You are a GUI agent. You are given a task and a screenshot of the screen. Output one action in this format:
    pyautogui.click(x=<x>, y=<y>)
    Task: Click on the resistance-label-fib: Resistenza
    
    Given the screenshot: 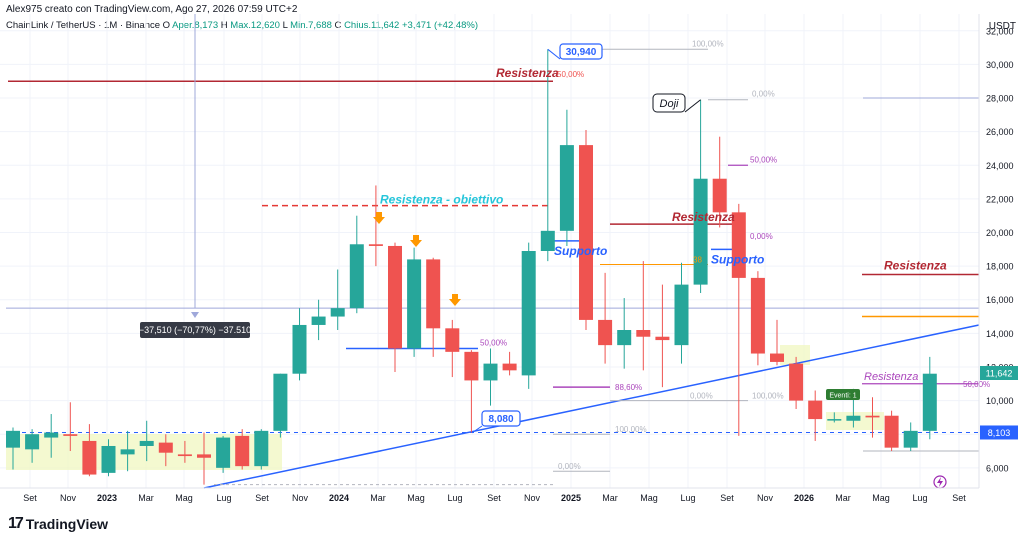 What is the action you would take?
    pyautogui.click(x=891, y=377)
    